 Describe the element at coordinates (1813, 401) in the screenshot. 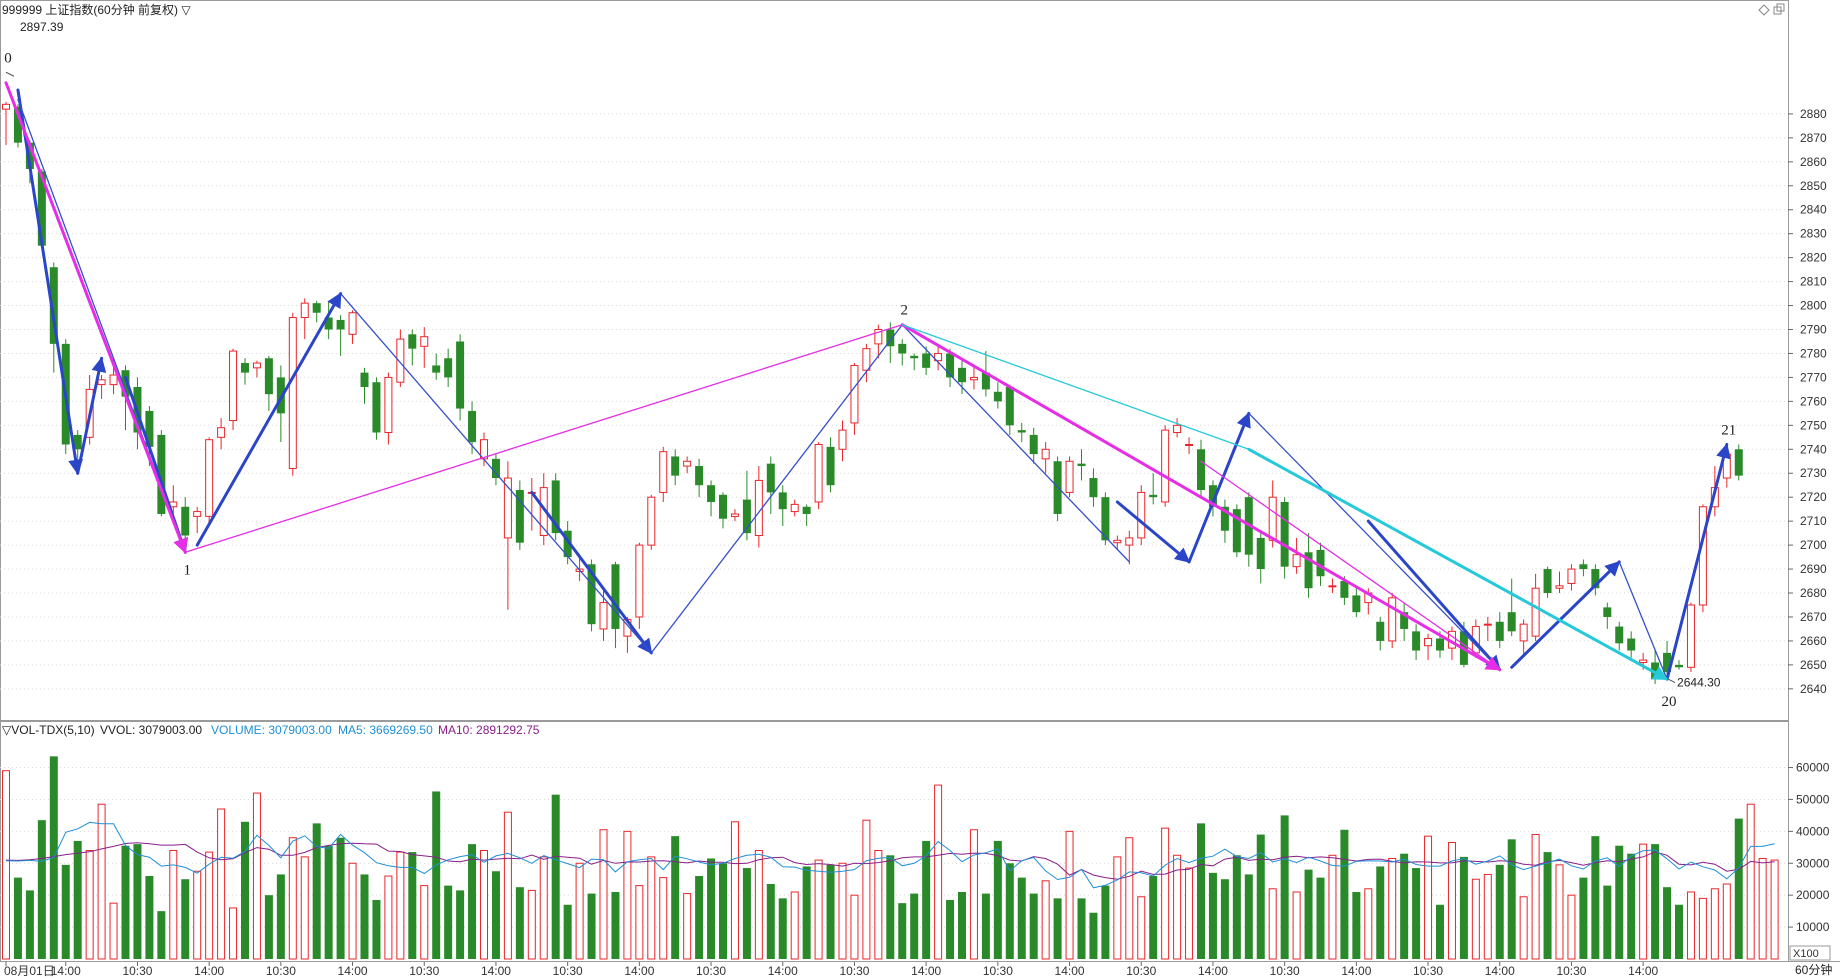

I see `price-tick-label: 2760` at that location.